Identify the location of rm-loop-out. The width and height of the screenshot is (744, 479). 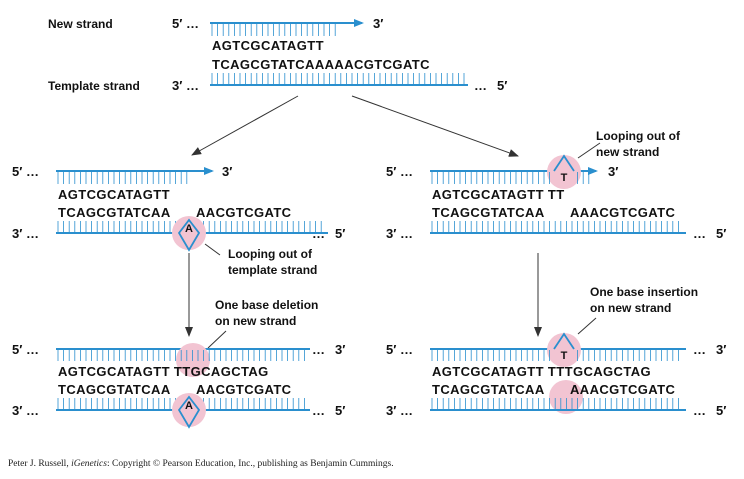
(564, 163).